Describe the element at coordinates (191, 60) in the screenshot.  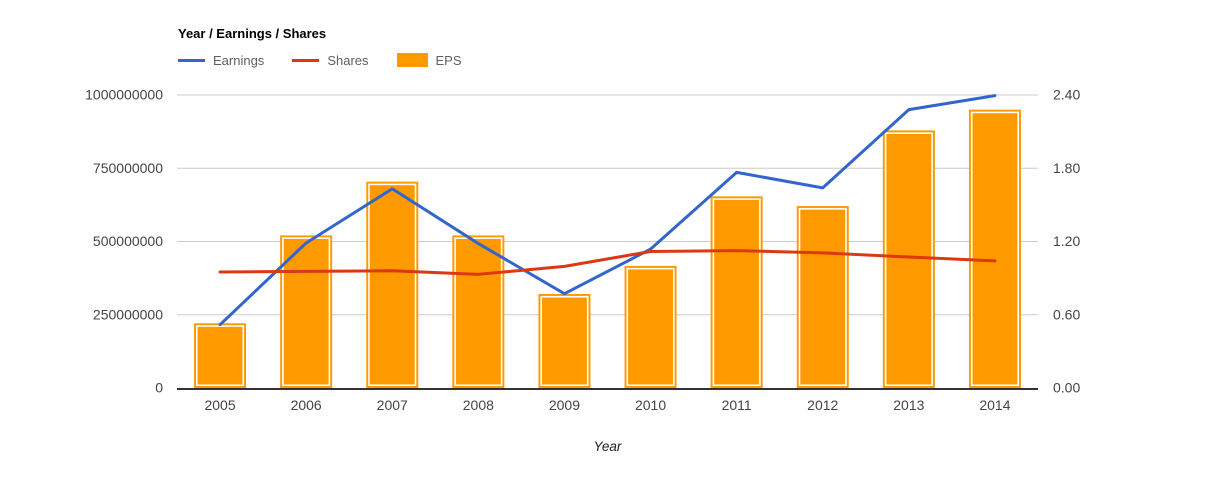
I see `earnings-line-swatch` at that location.